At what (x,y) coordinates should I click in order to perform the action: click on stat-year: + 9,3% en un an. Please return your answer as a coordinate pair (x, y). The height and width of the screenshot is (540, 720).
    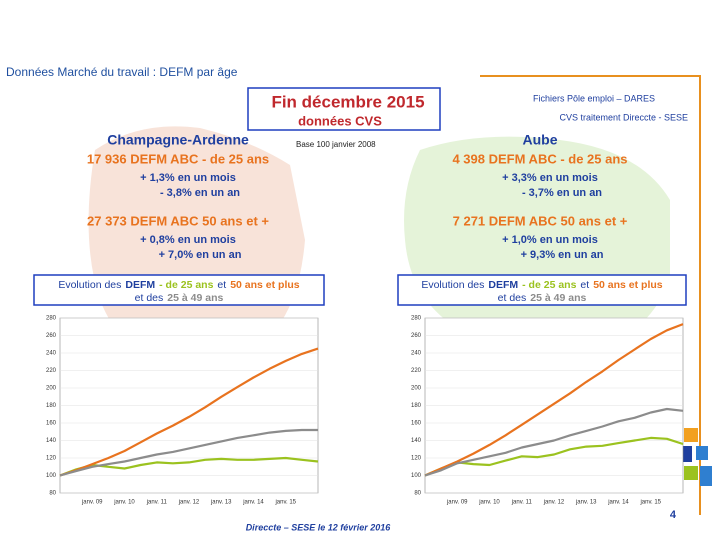
    Looking at the image, I should click on (562, 255).